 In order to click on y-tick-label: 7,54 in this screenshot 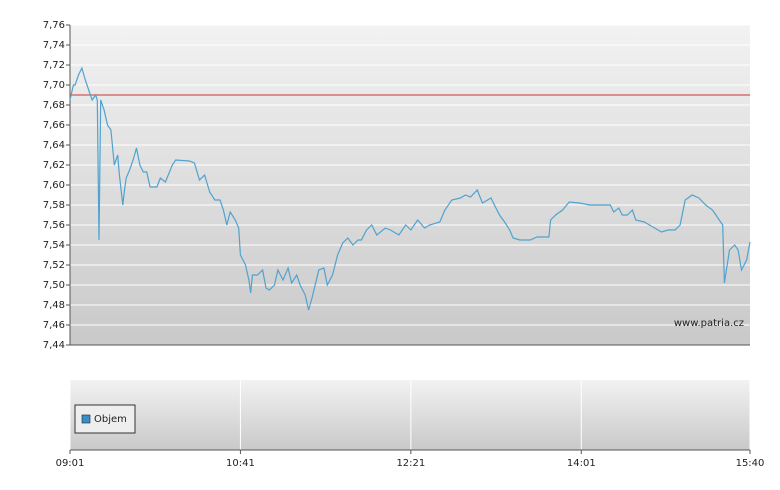, I will do `click(54, 245)`.